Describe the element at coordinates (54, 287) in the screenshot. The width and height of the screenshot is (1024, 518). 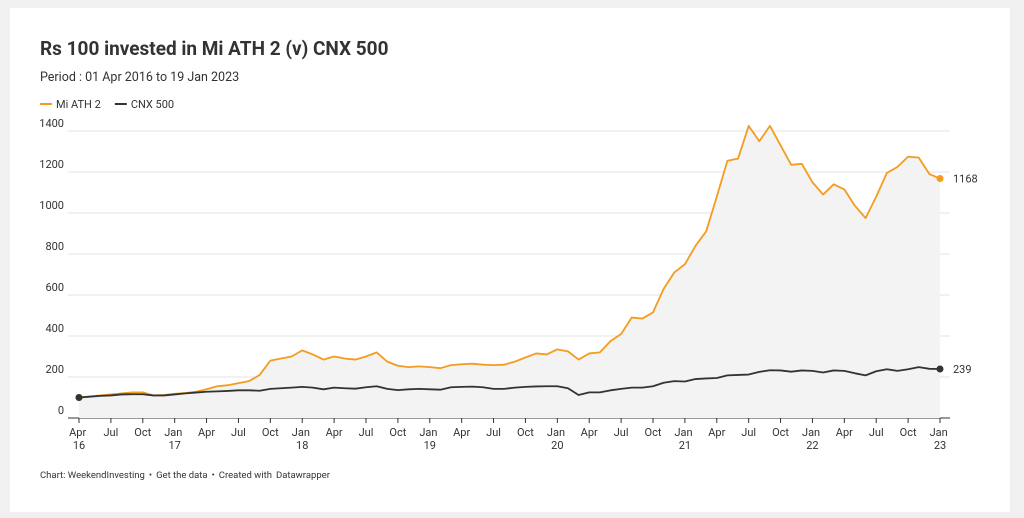
I see `y-tick-label: 600` at that location.